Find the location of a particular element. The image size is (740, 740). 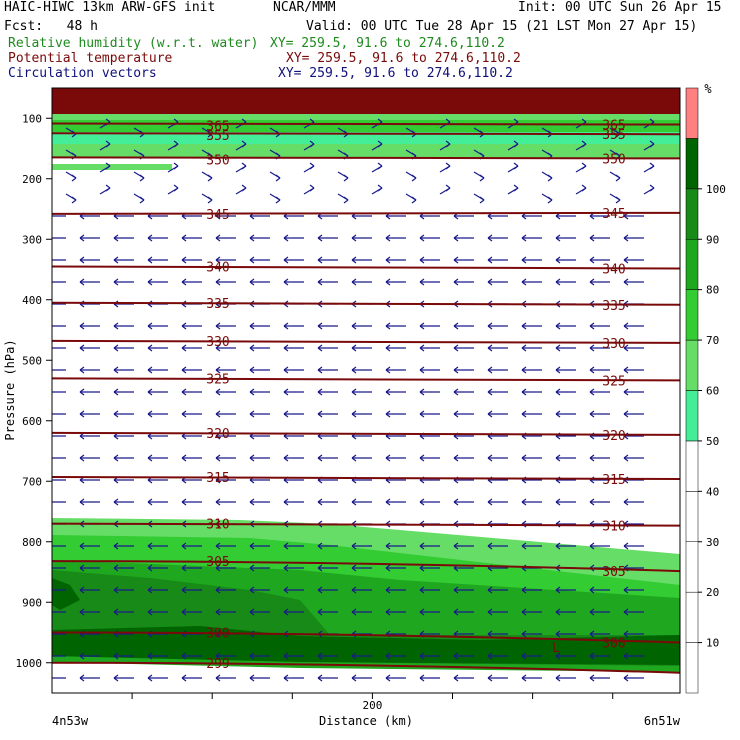

y-tick-label: 600 is located at coordinates (32, 421).